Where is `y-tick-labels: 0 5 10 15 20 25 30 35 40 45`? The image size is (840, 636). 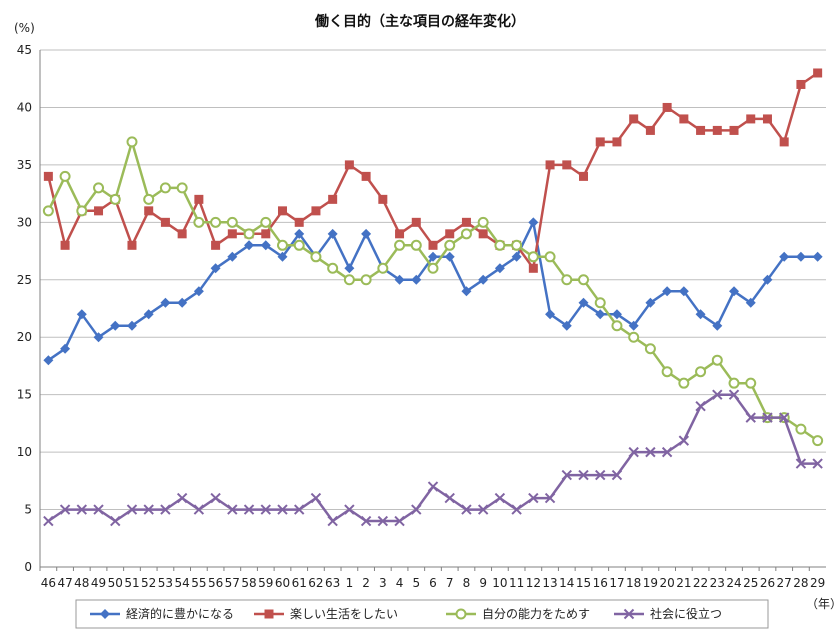
y-tick-labels: 0 5 10 15 20 25 30 35 40 45 is located at coordinates (24, 308).